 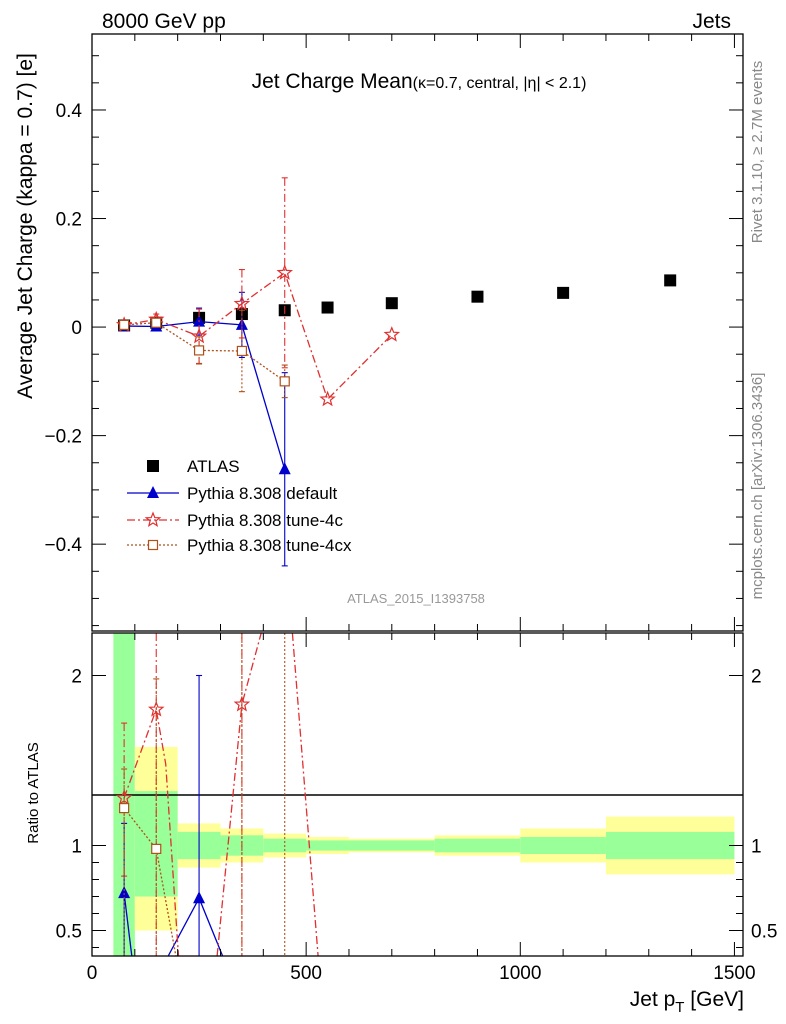 I want to click on y-tick-label: −0.4, so click(x=63, y=545).